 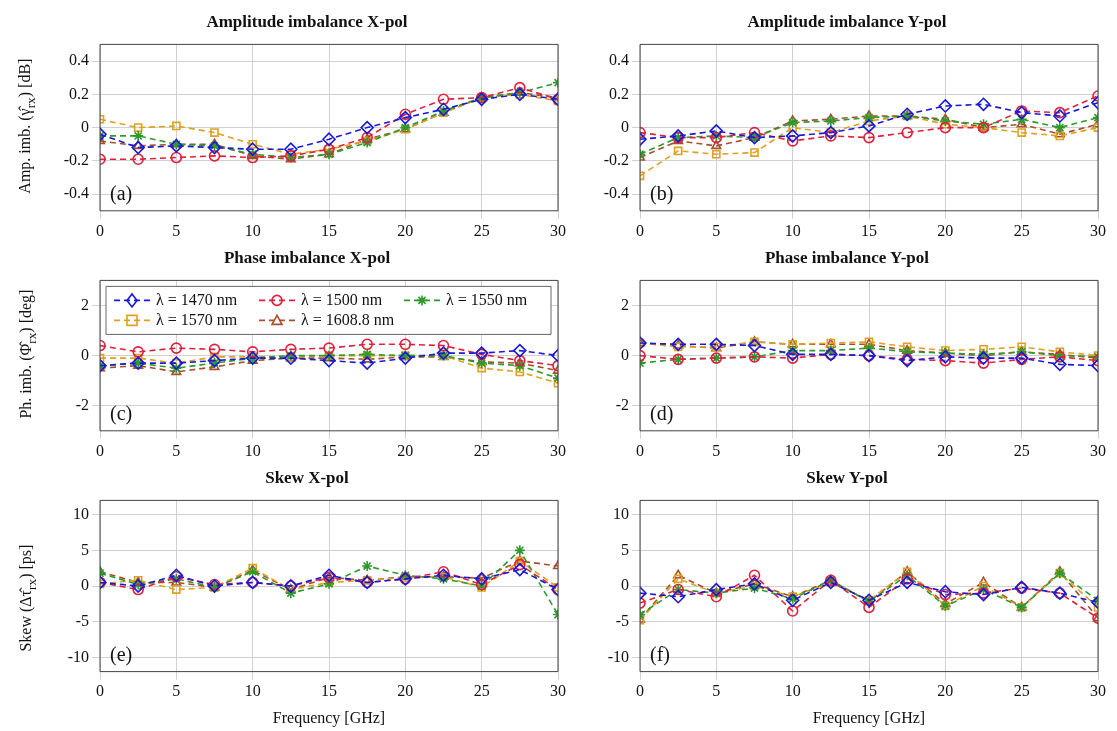 What do you see at coordinates (121, 194) in the screenshot?
I see `annotation: (a)` at bounding box center [121, 194].